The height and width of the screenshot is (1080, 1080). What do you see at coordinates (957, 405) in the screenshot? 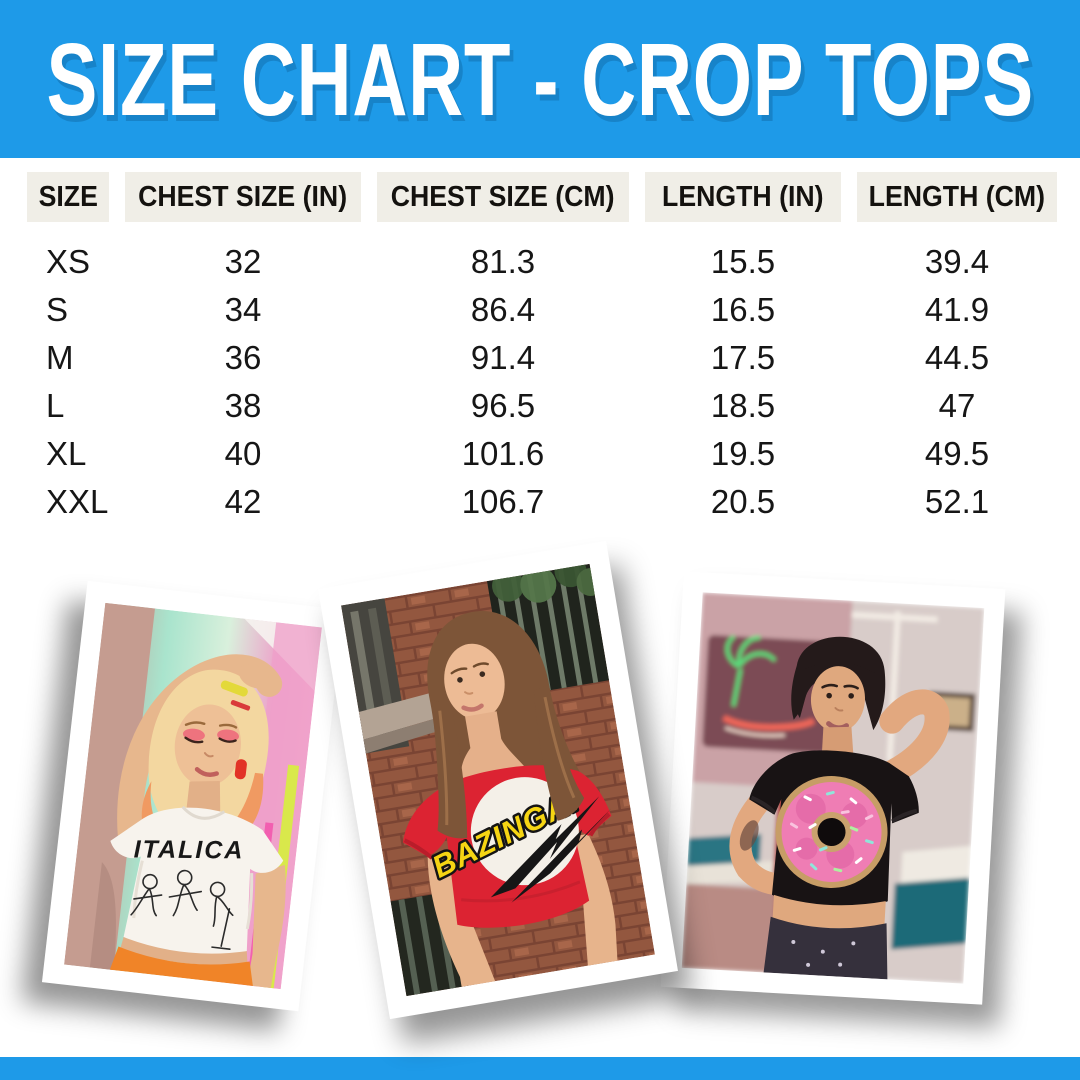
I see `length-cm-value: 47` at bounding box center [957, 405].